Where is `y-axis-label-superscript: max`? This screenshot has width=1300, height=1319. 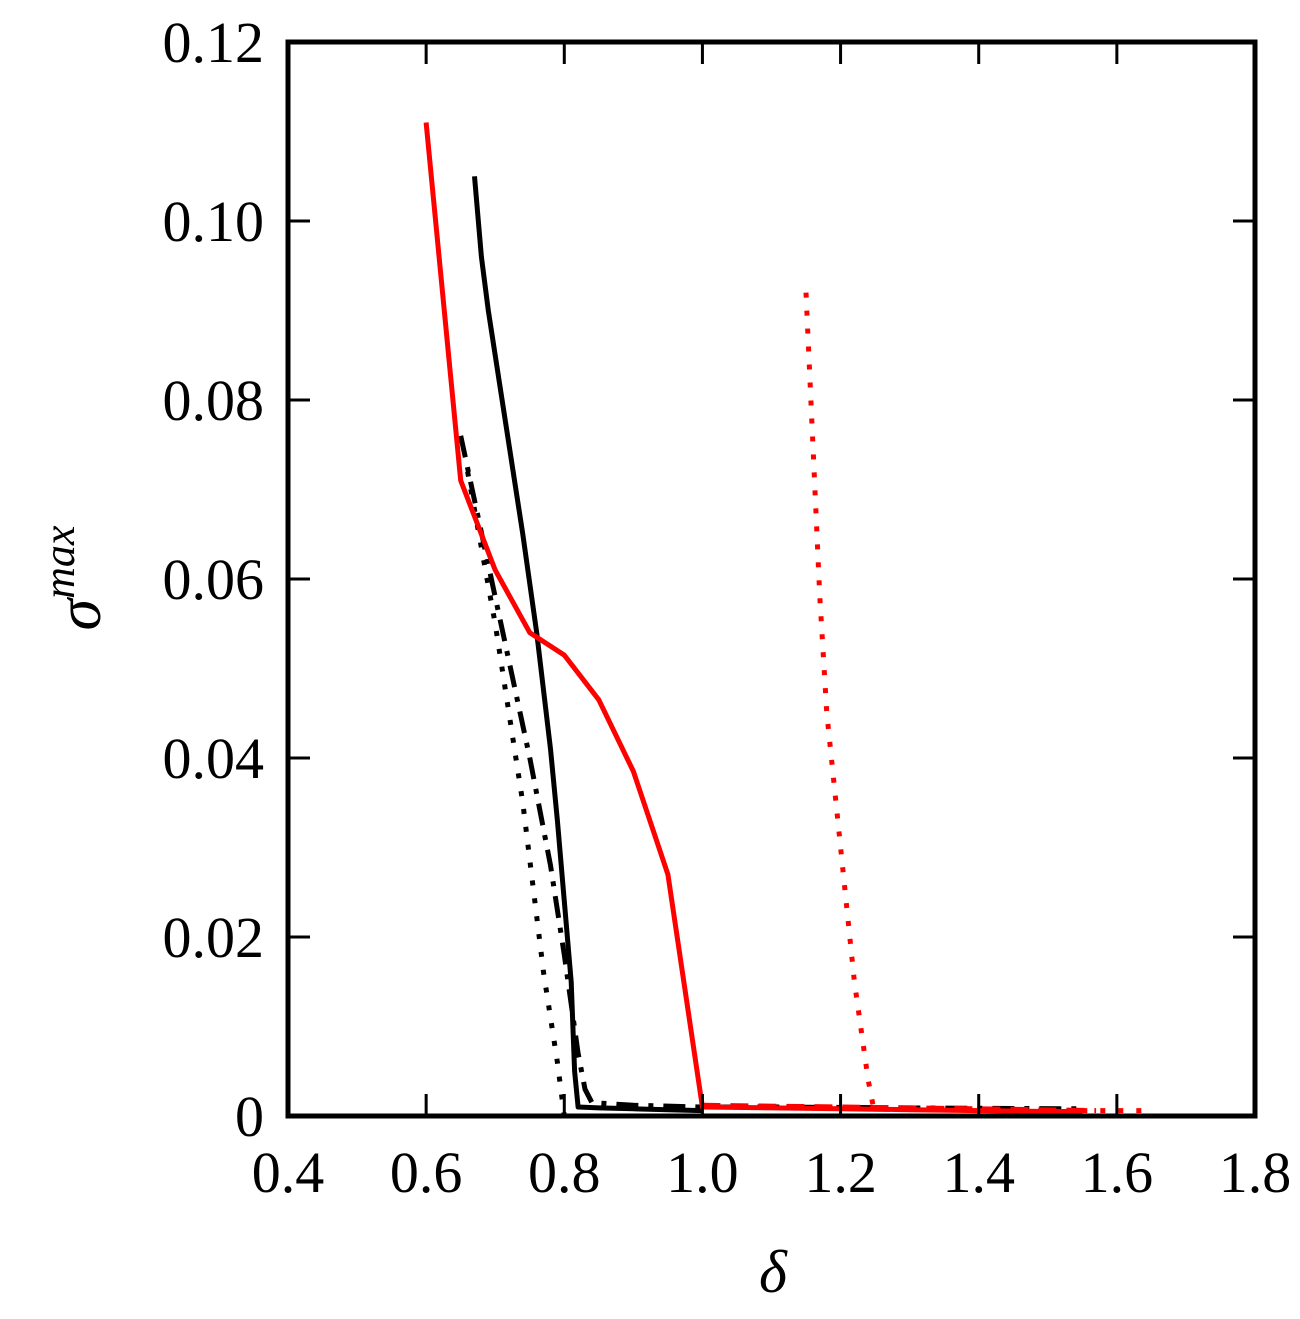
y-axis-label-superscript: max is located at coordinates (59, 562).